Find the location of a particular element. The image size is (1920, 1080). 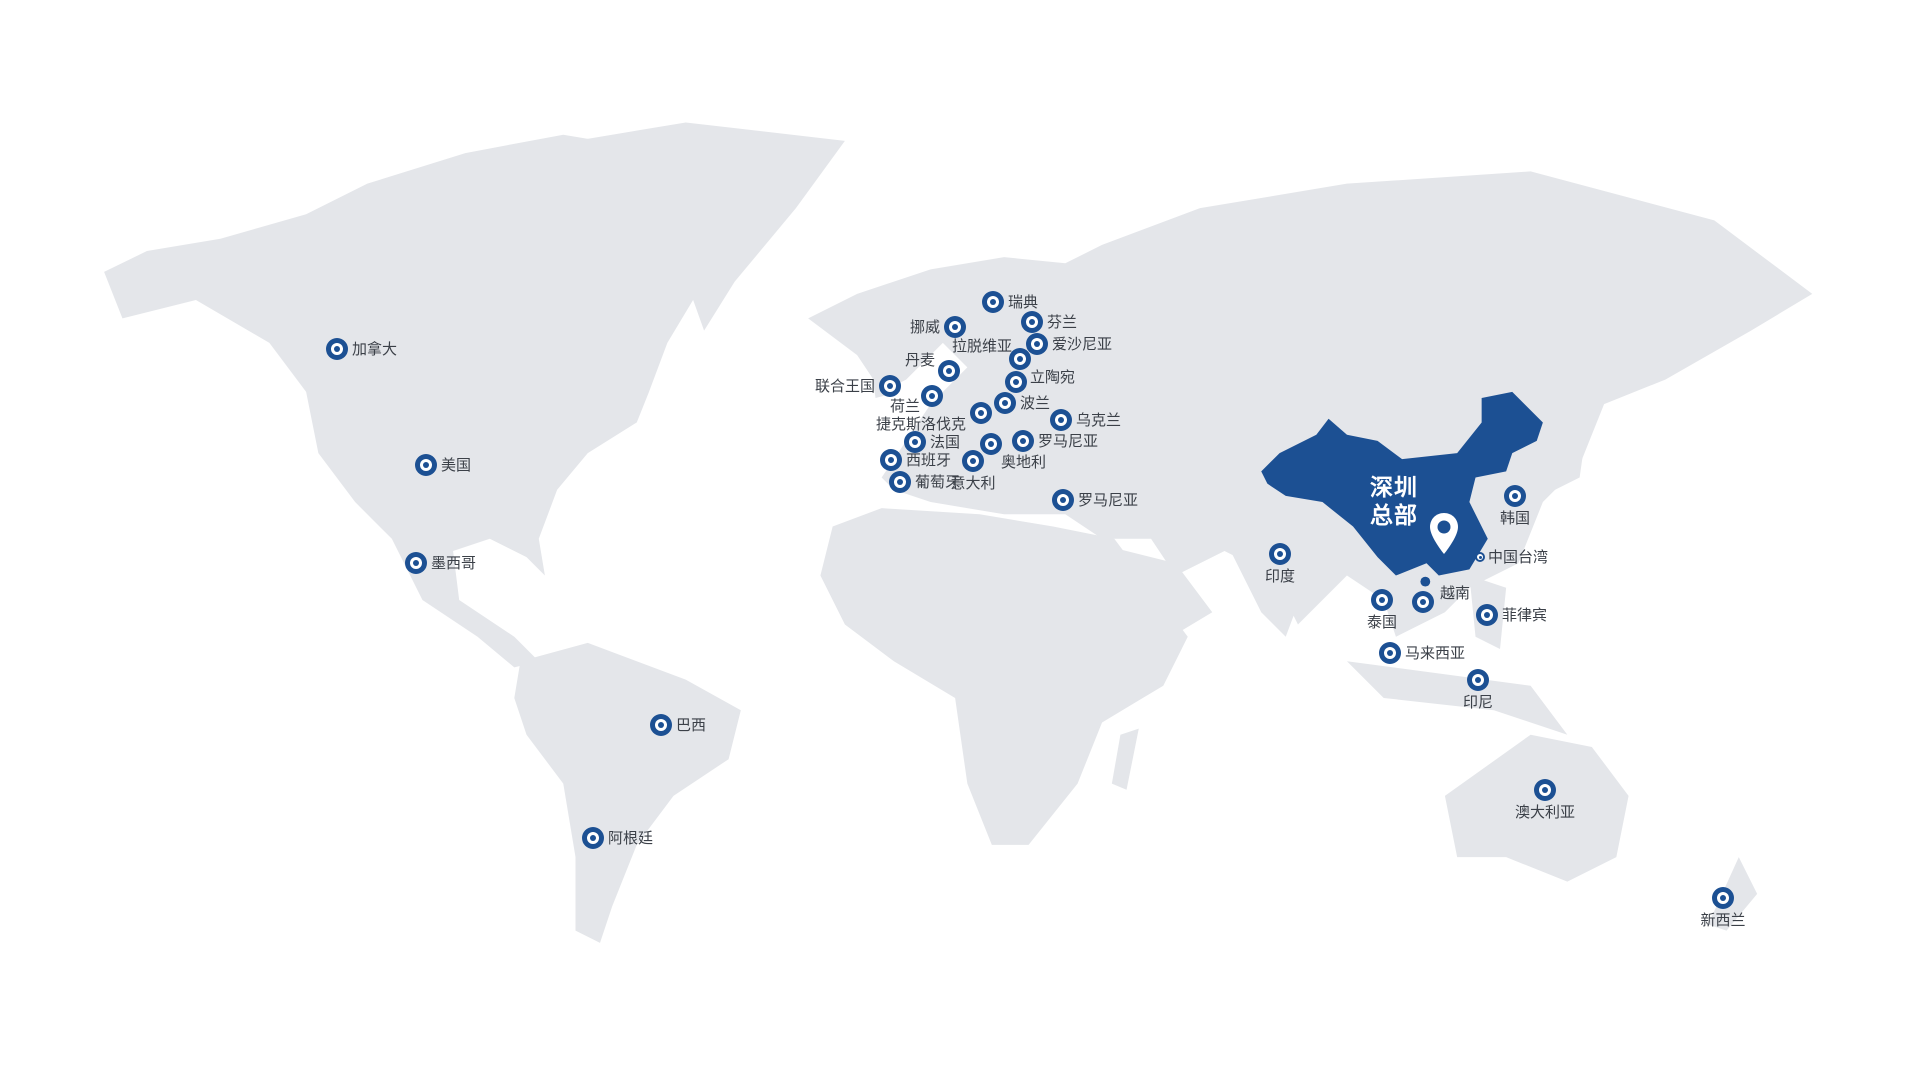

location-label: 西班牙 is located at coordinates (929, 460).